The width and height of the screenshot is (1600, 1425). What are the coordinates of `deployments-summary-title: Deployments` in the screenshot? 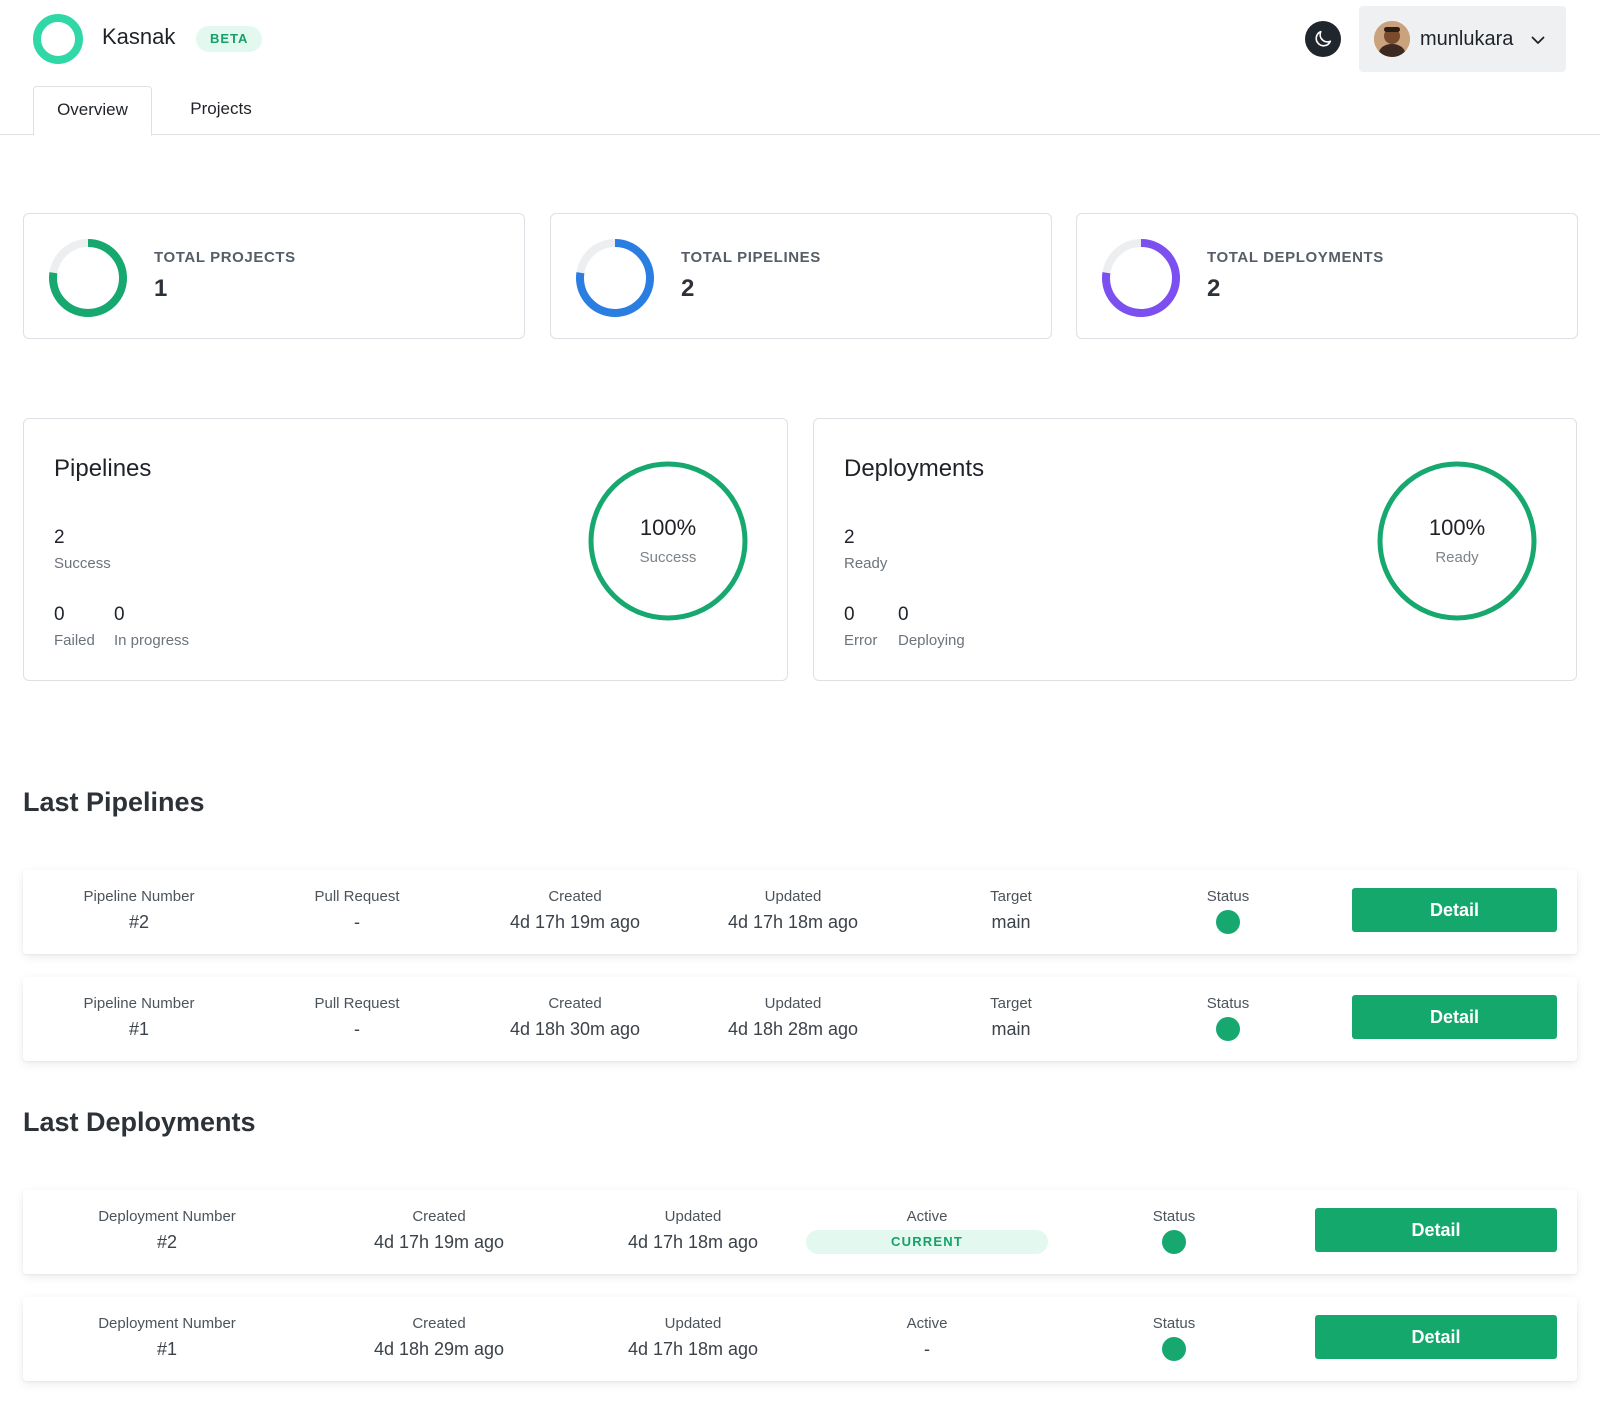 It's located at (914, 468).